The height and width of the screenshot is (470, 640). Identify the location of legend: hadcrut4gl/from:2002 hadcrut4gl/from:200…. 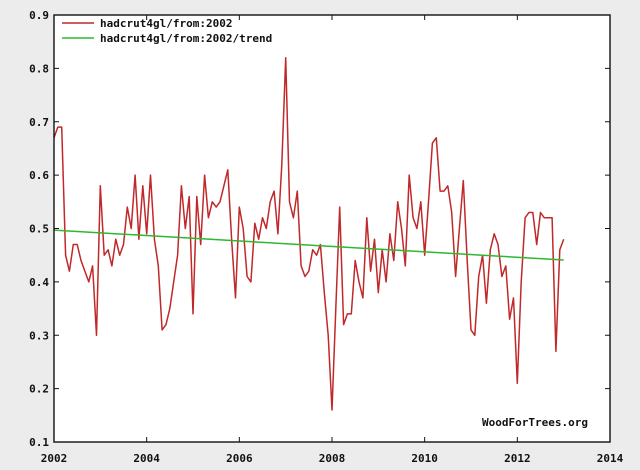
(167, 31).